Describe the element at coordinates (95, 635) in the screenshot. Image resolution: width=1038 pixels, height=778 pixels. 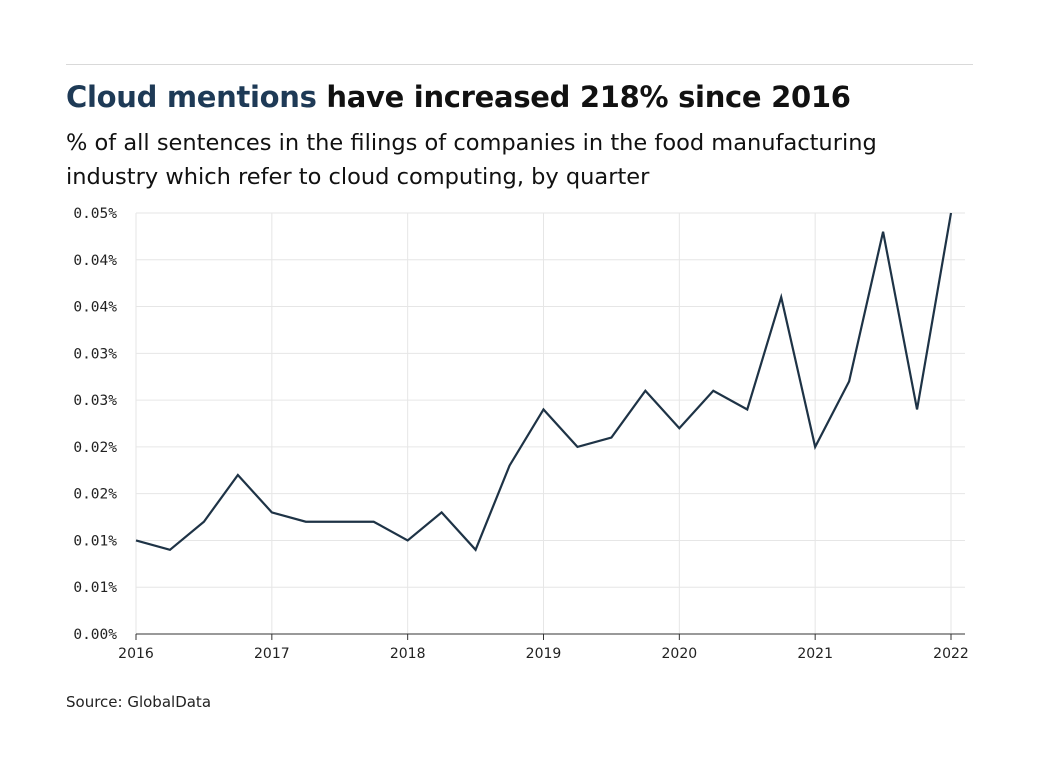
I see `y-tick-label: 0.00%` at that location.